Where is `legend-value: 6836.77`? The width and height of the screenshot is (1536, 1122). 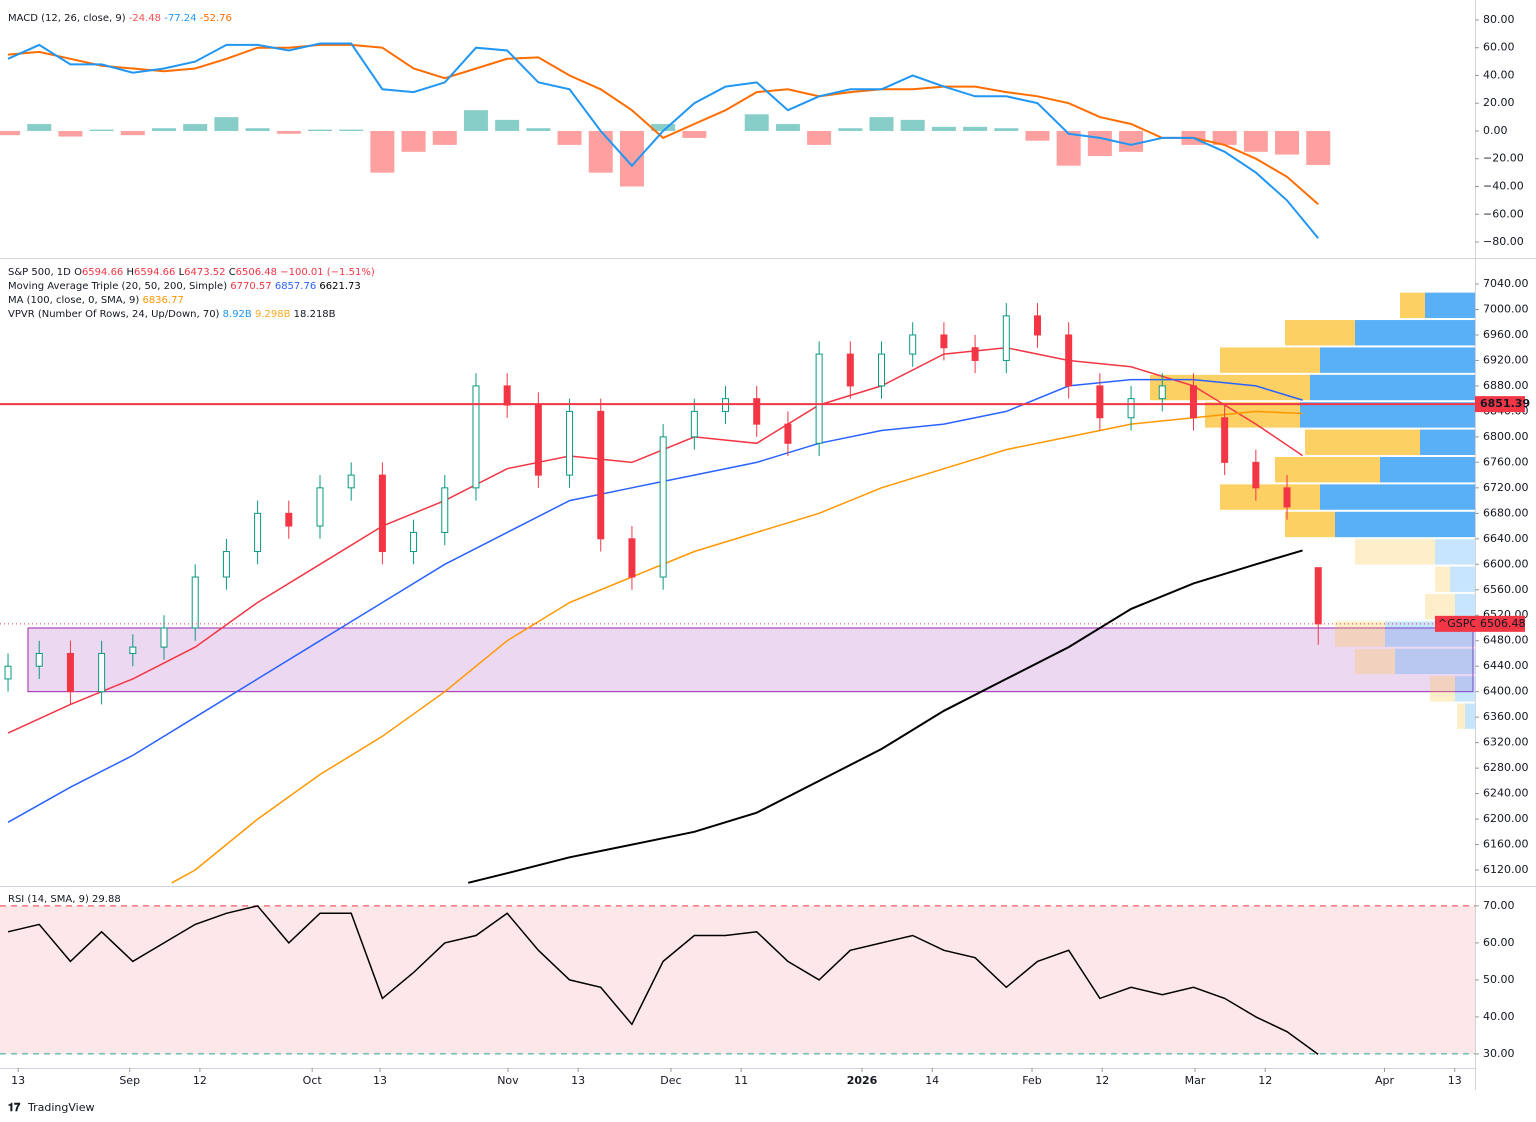 legend-value: 6836.77 is located at coordinates (162, 300).